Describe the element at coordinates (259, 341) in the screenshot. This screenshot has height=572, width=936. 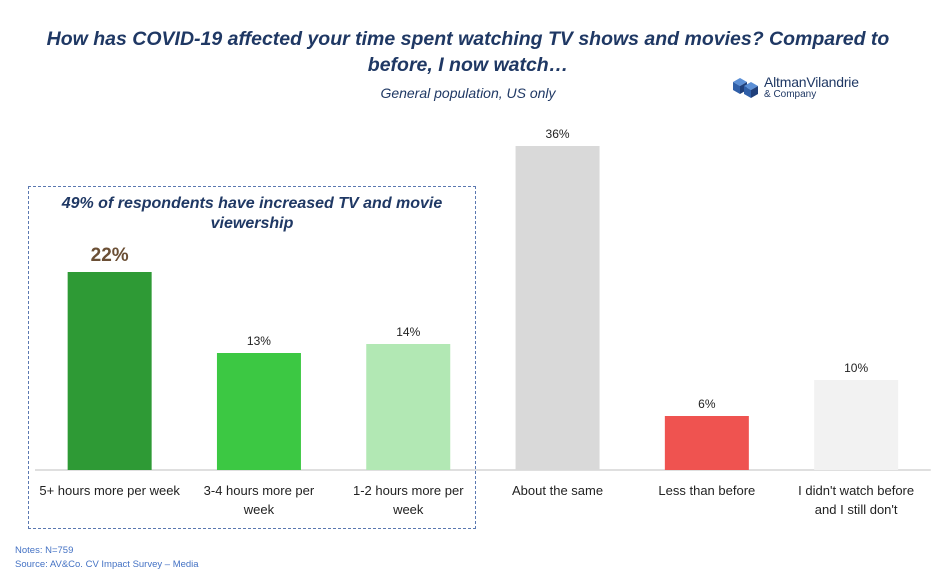
I see `data-label-2: 13%` at that location.